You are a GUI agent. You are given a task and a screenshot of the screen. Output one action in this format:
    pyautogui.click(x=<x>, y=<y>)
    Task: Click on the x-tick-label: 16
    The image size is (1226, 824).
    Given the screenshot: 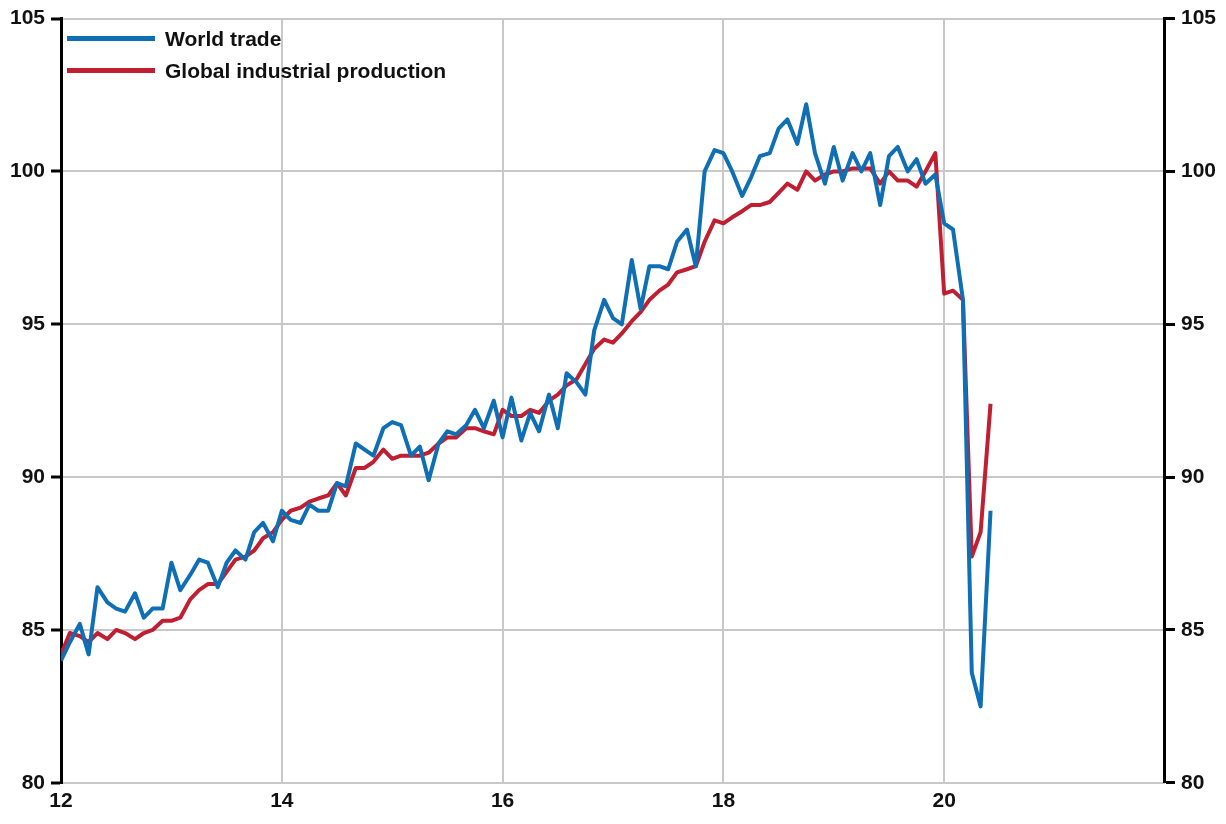 What is the action you would take?
    pyautogui.click(x=502, y=800)
    